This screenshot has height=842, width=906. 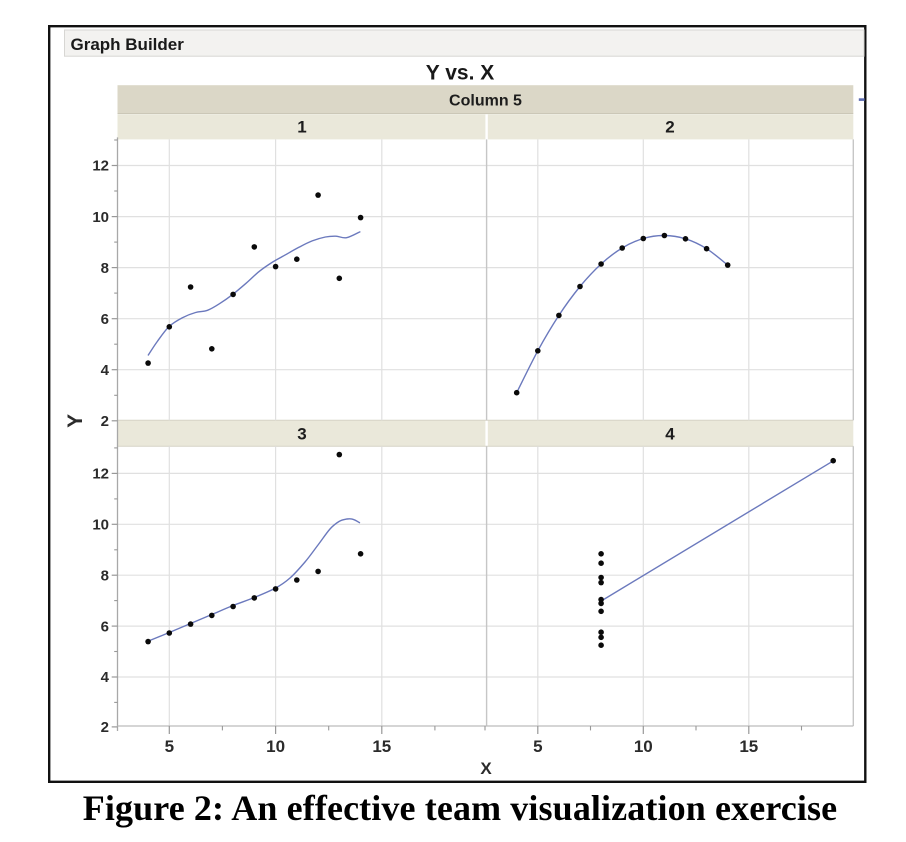 I want to click on svg-text: X, so click(x=486, y=768).